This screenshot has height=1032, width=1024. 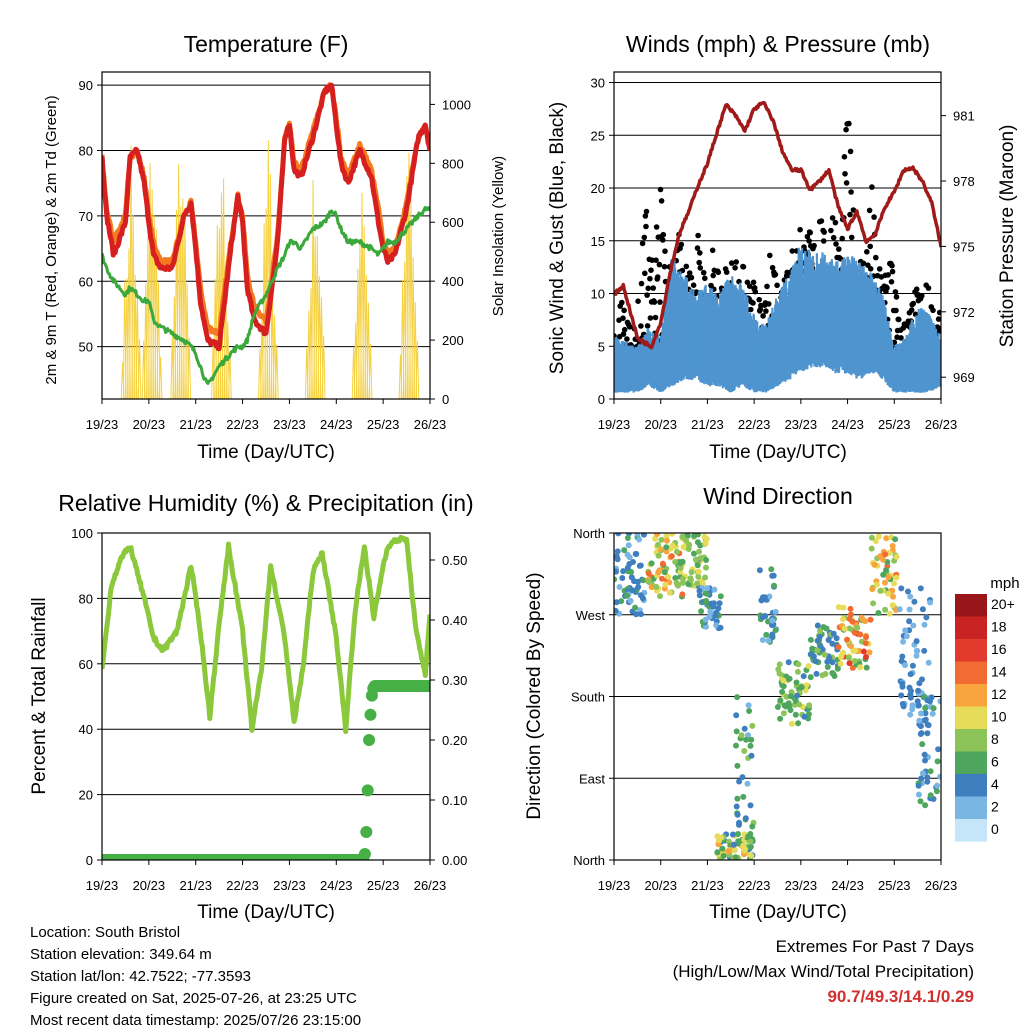 I want to click on temperature-ytick-label: 60, so click(x=86, y=281).